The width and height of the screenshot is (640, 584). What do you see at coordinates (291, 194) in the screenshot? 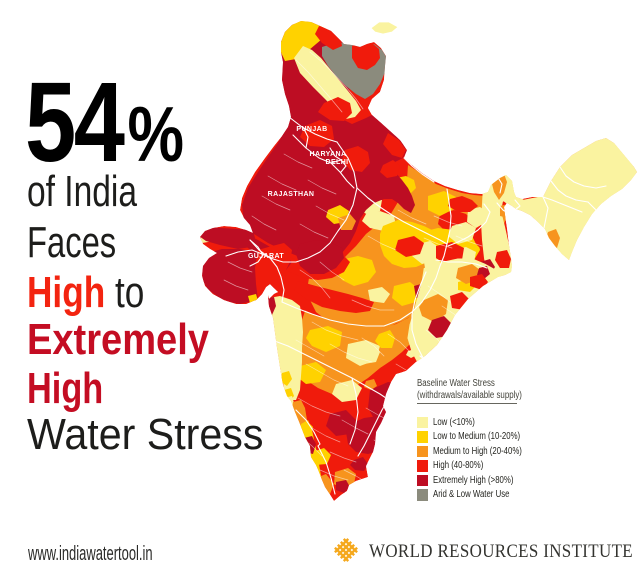
I see `svg-text: RAJASTHAN` at bounding box center [291, 194].